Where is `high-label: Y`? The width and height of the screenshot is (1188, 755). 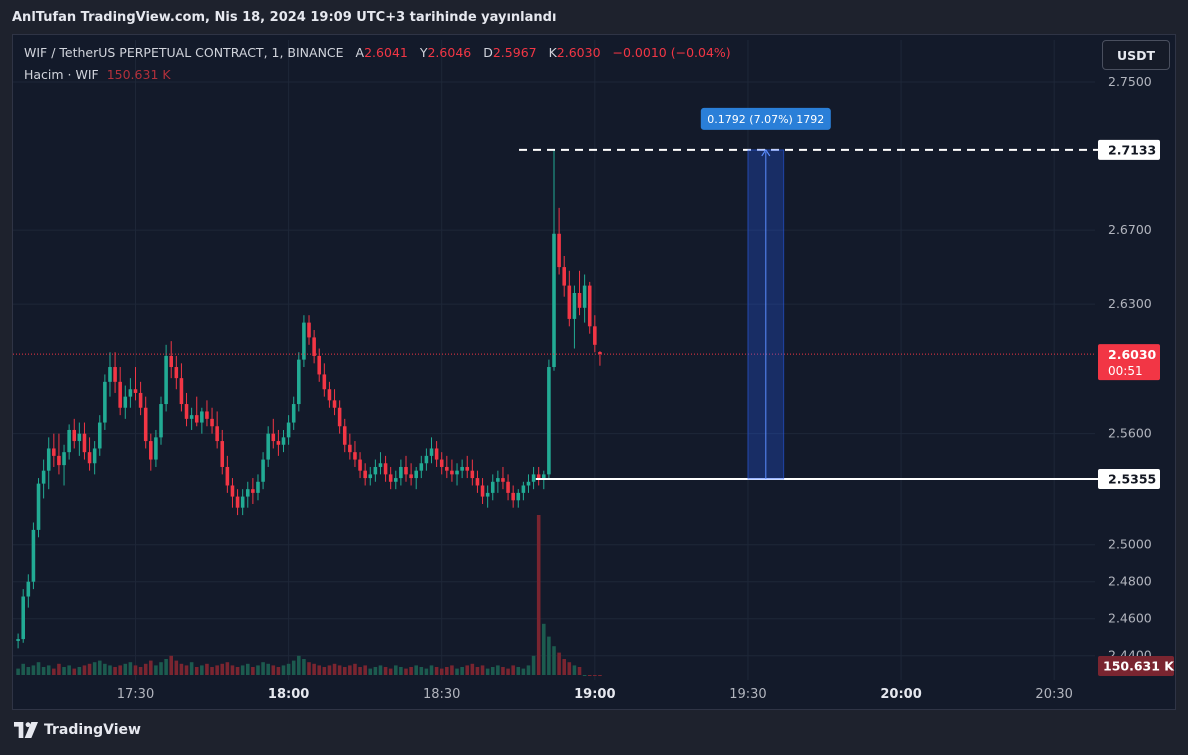
high-label: Y is located at coordinates (423, 52).